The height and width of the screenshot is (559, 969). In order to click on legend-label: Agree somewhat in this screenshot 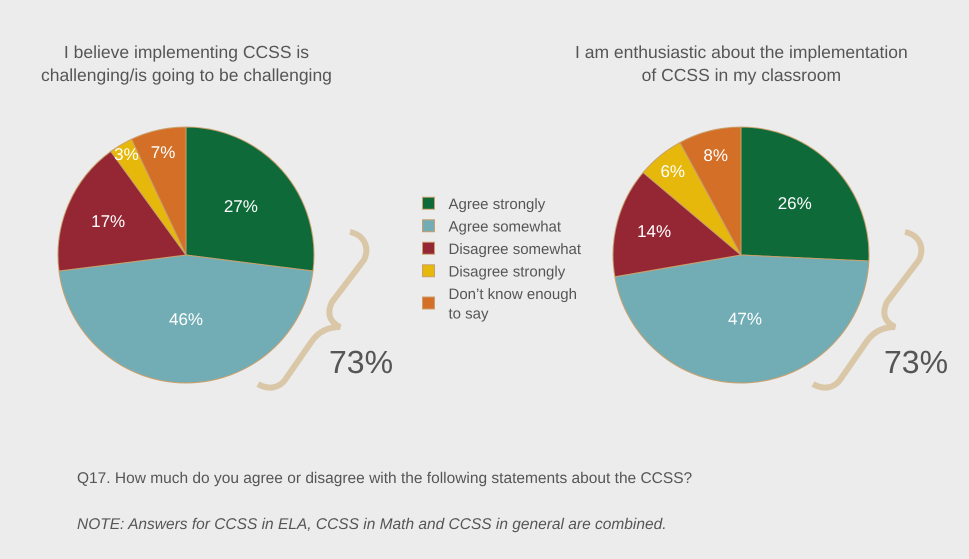, I will do `click(505, 227)`.